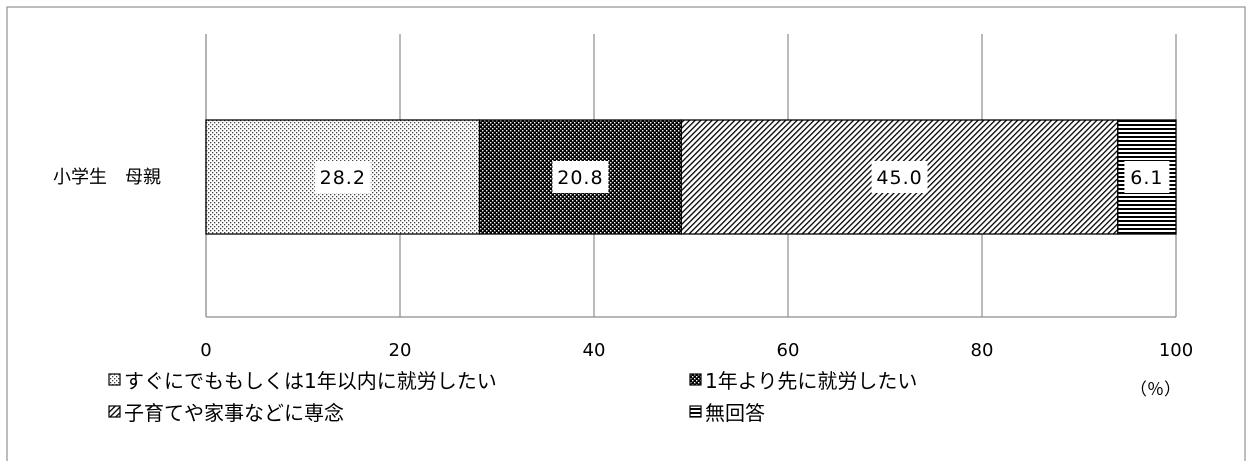 Image resolution: width=1250 pixels, height=465 pixels. What do you see at coordinates (735, 413) in the screenshot?
I see `legend-label: 無回答` at bounding box center [735, 413].